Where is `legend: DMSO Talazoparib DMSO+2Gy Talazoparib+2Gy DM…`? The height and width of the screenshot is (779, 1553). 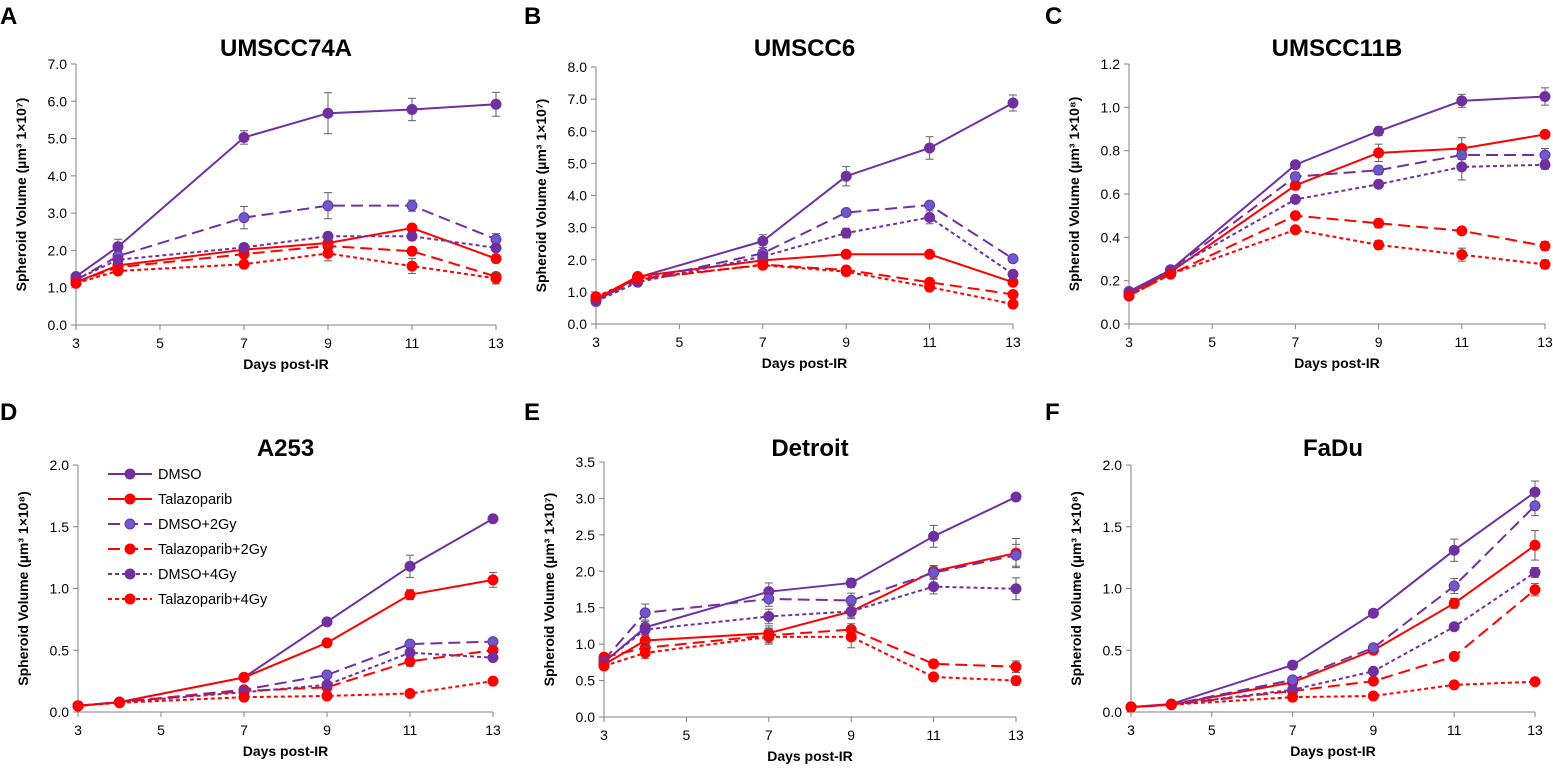
legend: DMSO Talazoparib DMSO+2Gy Talazoparib+2Gy DM… is located at coordinates (188, 537).